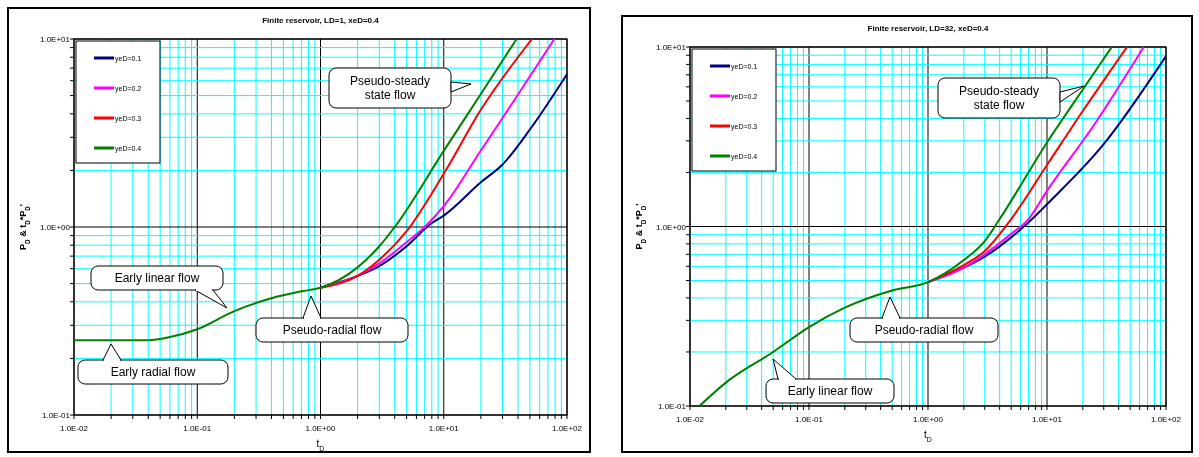 This screenshot has height=457, width=1199. What do you see at coordinates (153, 372) in the screenshot?
I see `annotation: Early radial flow` at bounding box center [153, 372].